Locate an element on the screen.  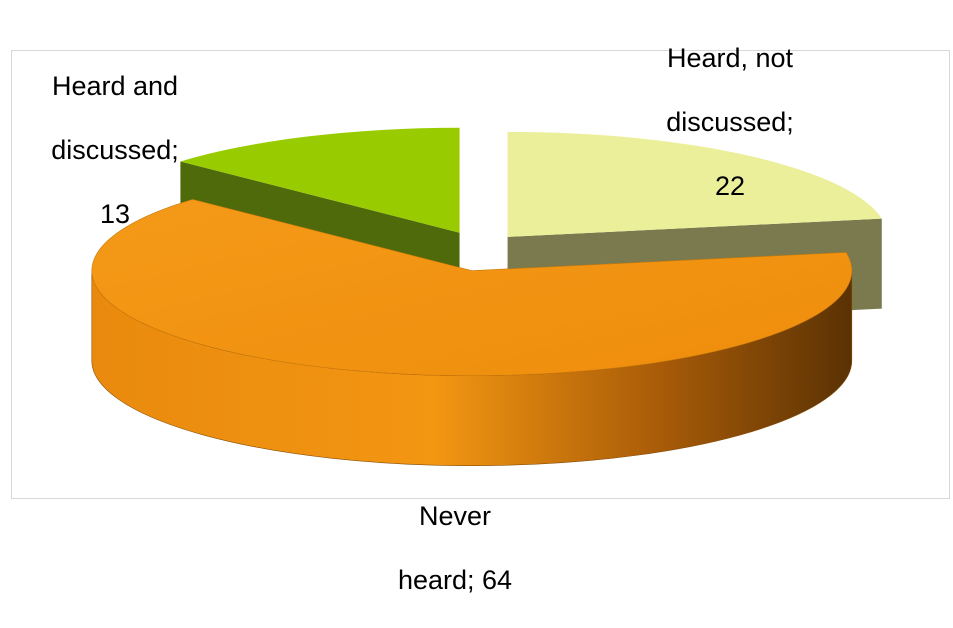
slice-label-heard-discussed-line2: discussed; is located at coordinates (115, 150).